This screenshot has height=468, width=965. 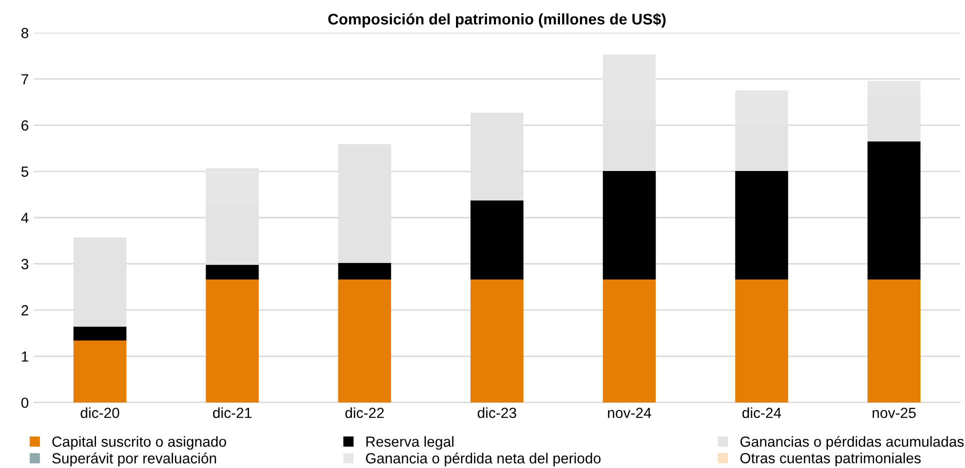 I want to click on x-tick-label: dic-22, so click(x=364, y=412).